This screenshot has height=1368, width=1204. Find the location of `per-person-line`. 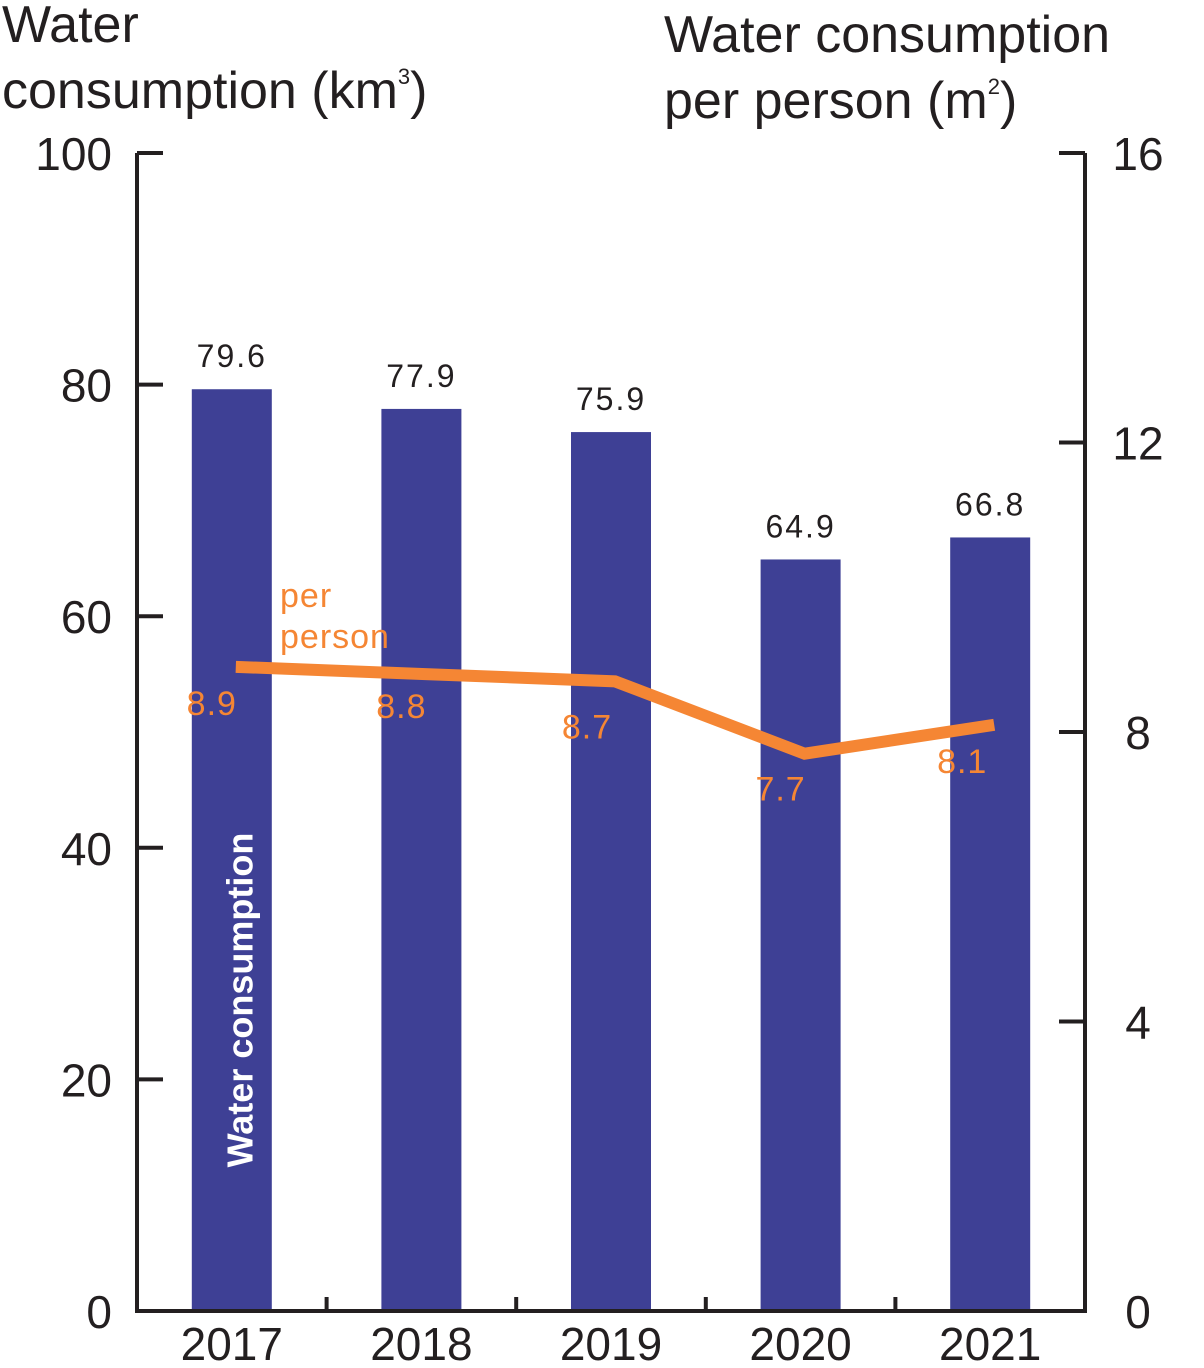

per-person-line is located at coordinates (615, 710).